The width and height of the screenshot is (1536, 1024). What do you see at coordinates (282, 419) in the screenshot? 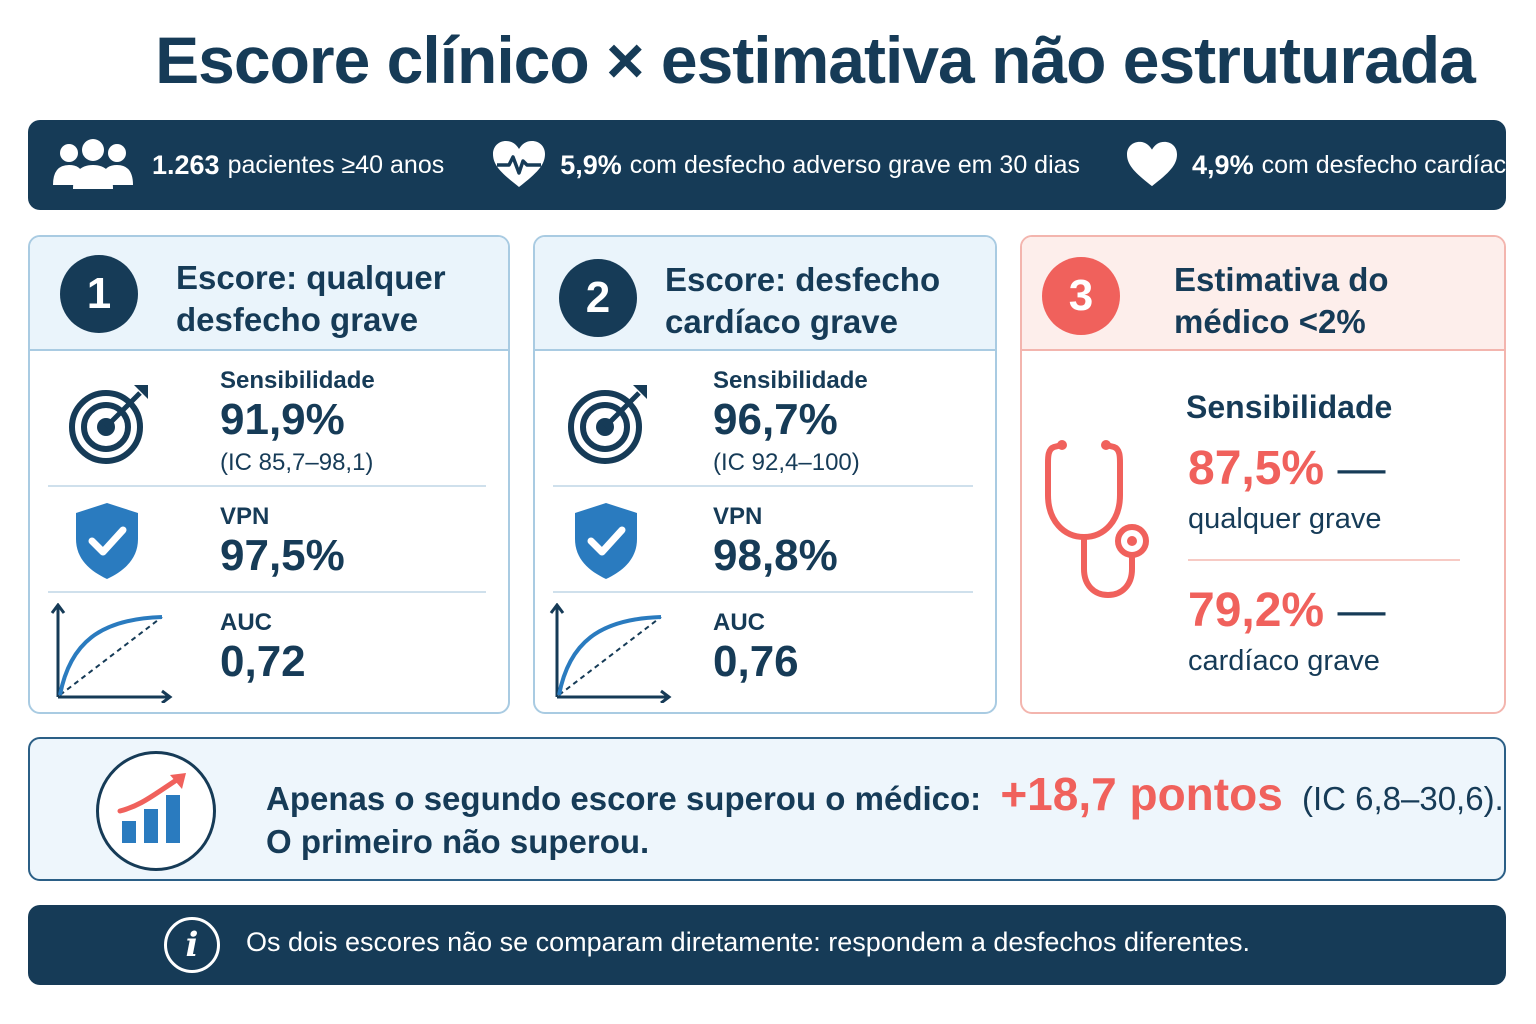
I see `sensitivity-value: 91,9%` at bounding box center [282, 419].